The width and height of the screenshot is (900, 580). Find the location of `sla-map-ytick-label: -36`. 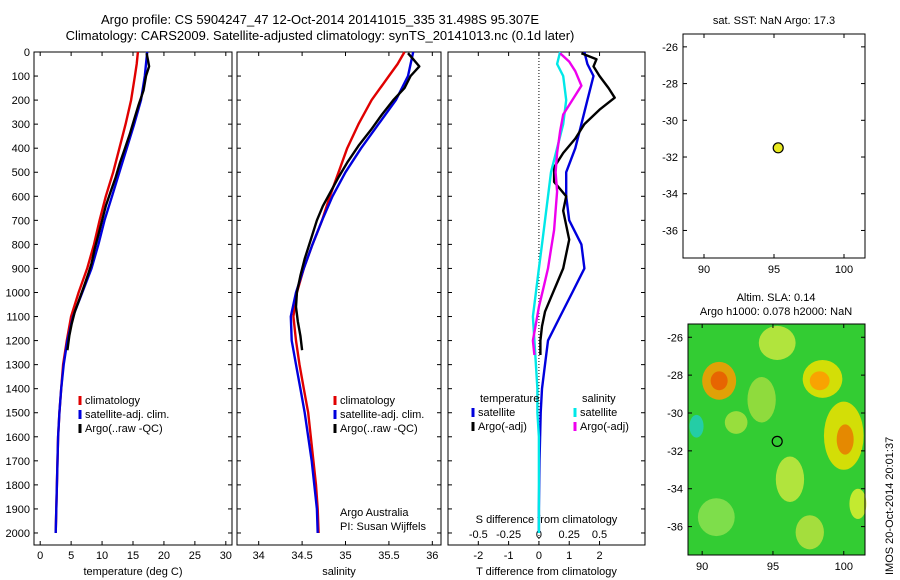

sla-map-ytick-label: -36 is located at coordinates (675, 528).